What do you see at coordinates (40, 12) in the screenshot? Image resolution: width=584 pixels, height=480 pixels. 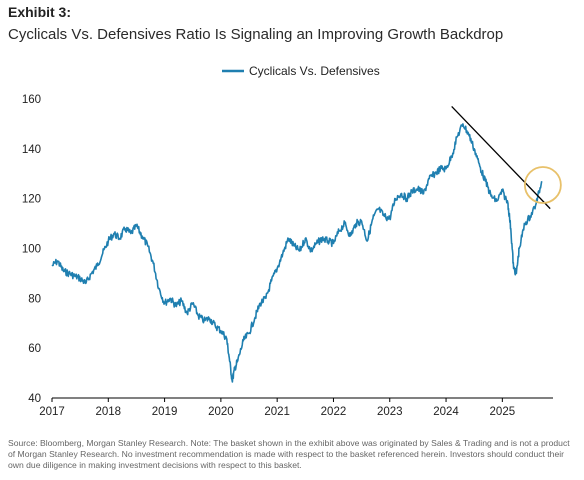 I see `exhibit-label: Exhibit 3:` at bounding box center [40, 12].